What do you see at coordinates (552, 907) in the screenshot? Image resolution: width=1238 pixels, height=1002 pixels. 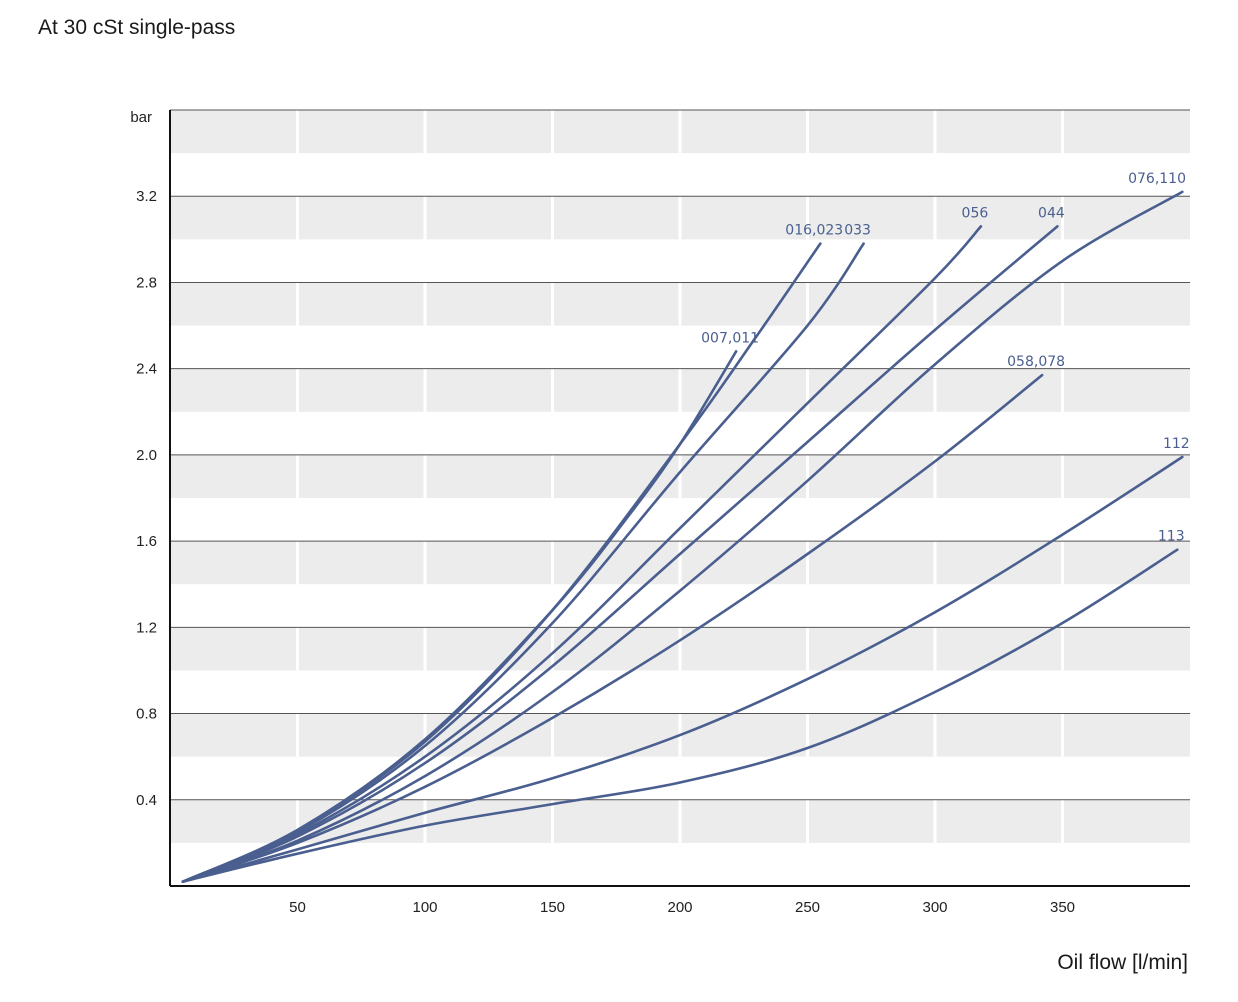 I see `x-tick-label: 150` at bounding box center [552, 907].